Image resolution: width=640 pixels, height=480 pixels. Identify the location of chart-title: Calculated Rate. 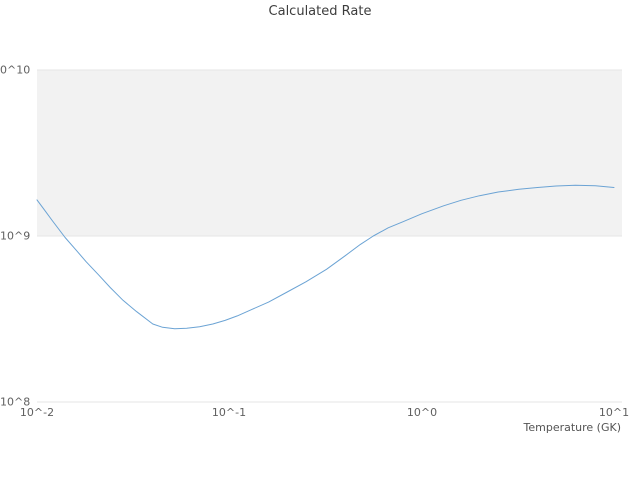
(320, 11).